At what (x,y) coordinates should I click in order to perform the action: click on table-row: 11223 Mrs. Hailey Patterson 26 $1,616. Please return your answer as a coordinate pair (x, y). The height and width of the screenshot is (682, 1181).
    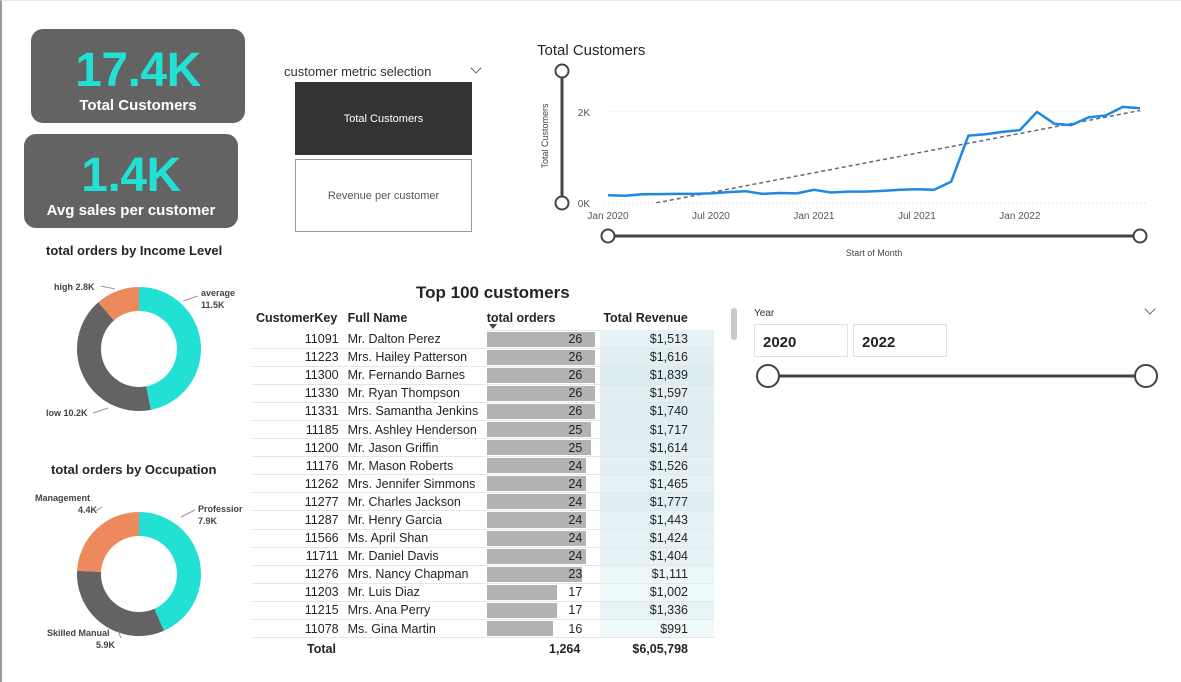
    Looking at the image, I should click on (483, 357).